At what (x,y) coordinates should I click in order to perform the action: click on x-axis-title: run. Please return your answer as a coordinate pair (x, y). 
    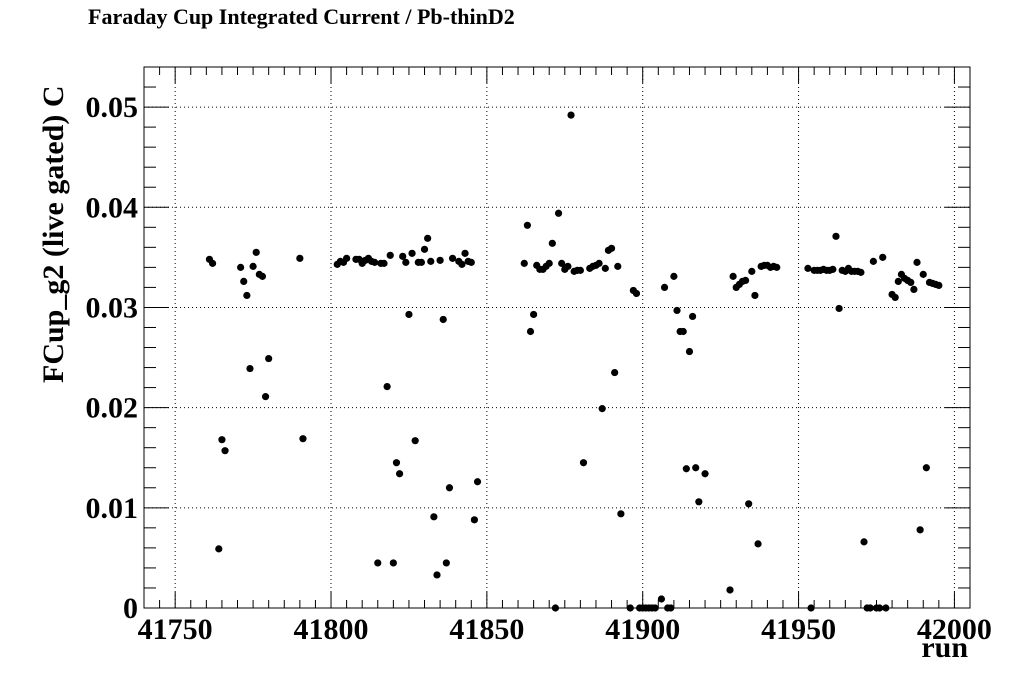
    Looking at the image, I should click on (944, 647).